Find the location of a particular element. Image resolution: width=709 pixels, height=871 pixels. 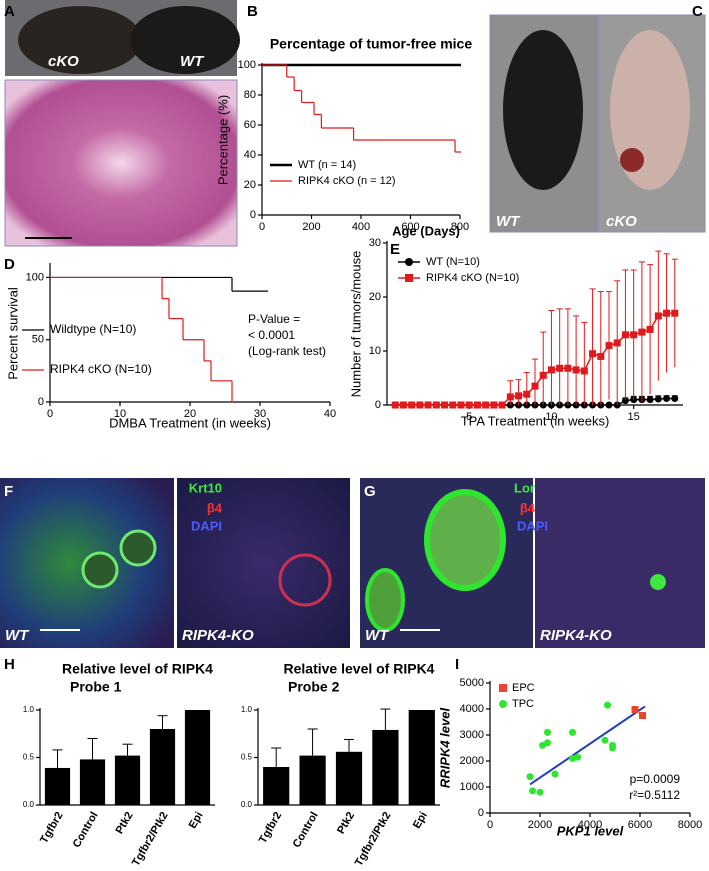

x-tick-label: 15 is located at coordinates (634, 417).